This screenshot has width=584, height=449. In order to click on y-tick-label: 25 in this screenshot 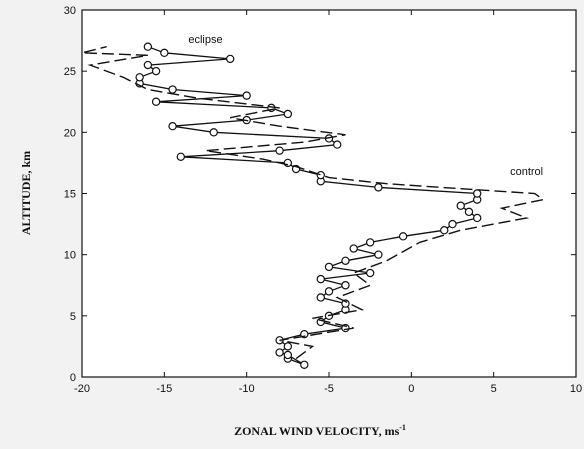, I will do `click(70, 72)`.